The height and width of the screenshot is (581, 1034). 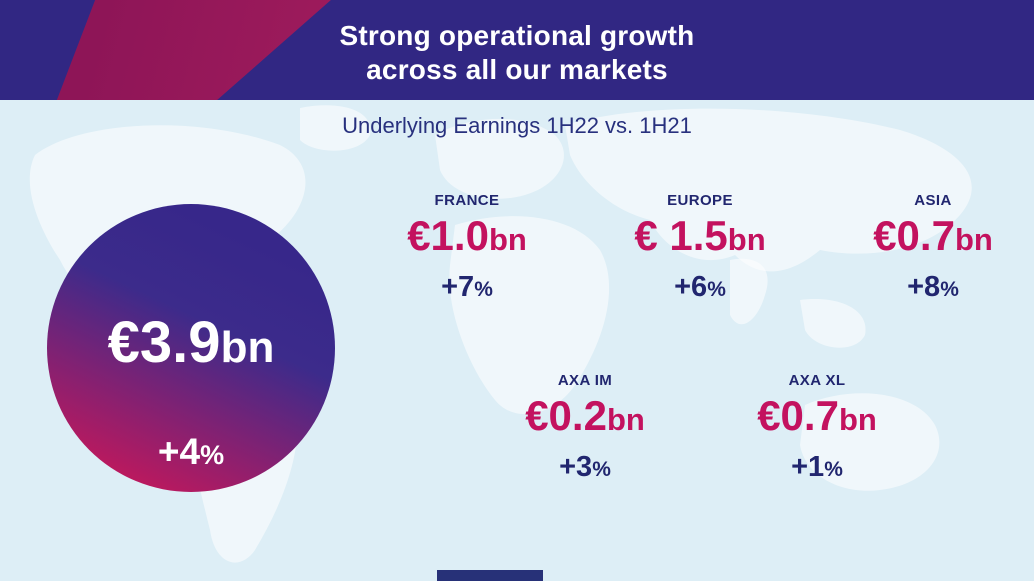 I want to click on bottom-accent-bar, so click(x=490, y=575).